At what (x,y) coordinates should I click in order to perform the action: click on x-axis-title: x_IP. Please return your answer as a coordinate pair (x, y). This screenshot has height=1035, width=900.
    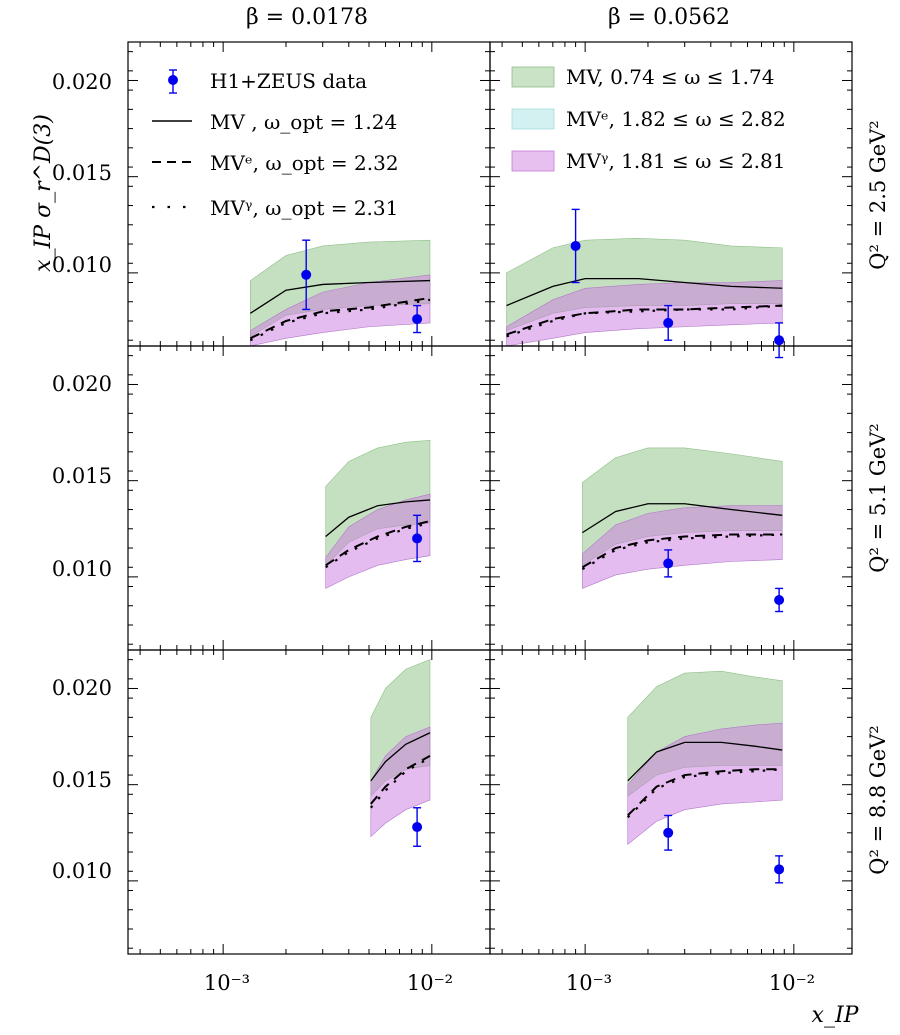
    Looking at the image, I should click on (836, 1015).